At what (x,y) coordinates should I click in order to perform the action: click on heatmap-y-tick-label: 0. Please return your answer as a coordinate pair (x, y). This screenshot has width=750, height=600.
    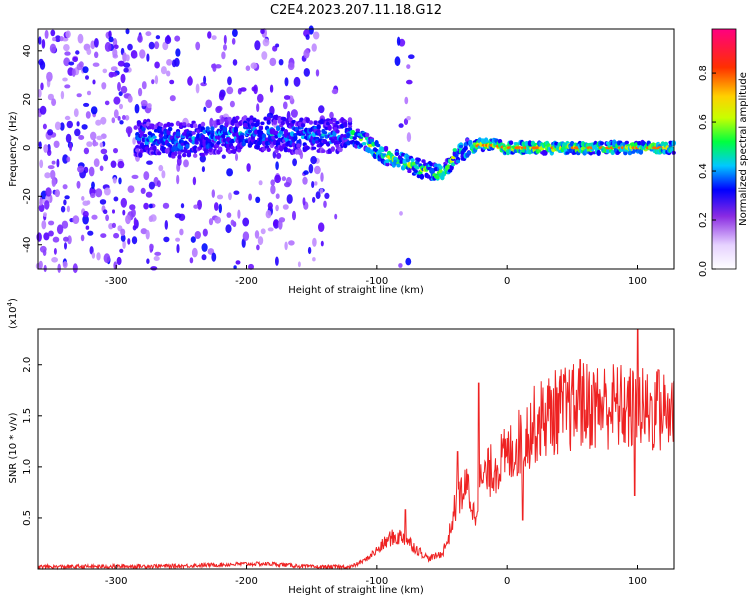
    Looking at the image, I should click on (27, 148).